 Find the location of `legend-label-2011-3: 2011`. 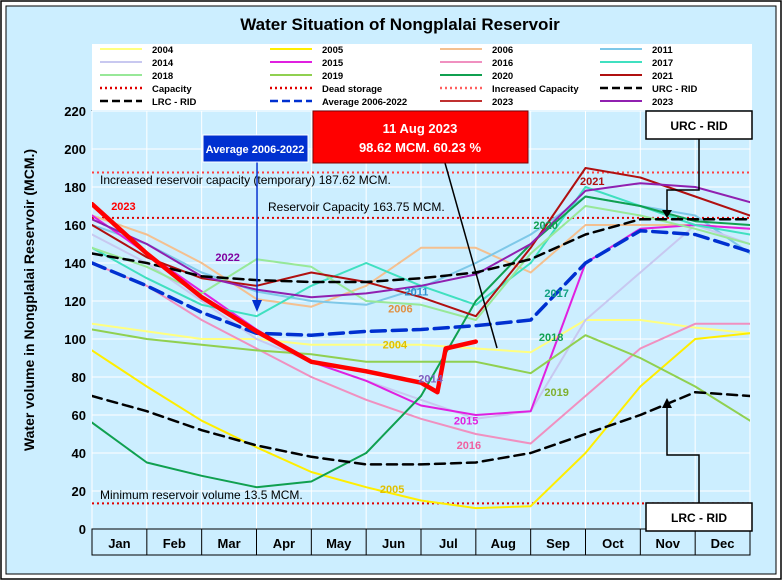

legend-label-2011-3: 2011 is located at coordinates (662, 50).